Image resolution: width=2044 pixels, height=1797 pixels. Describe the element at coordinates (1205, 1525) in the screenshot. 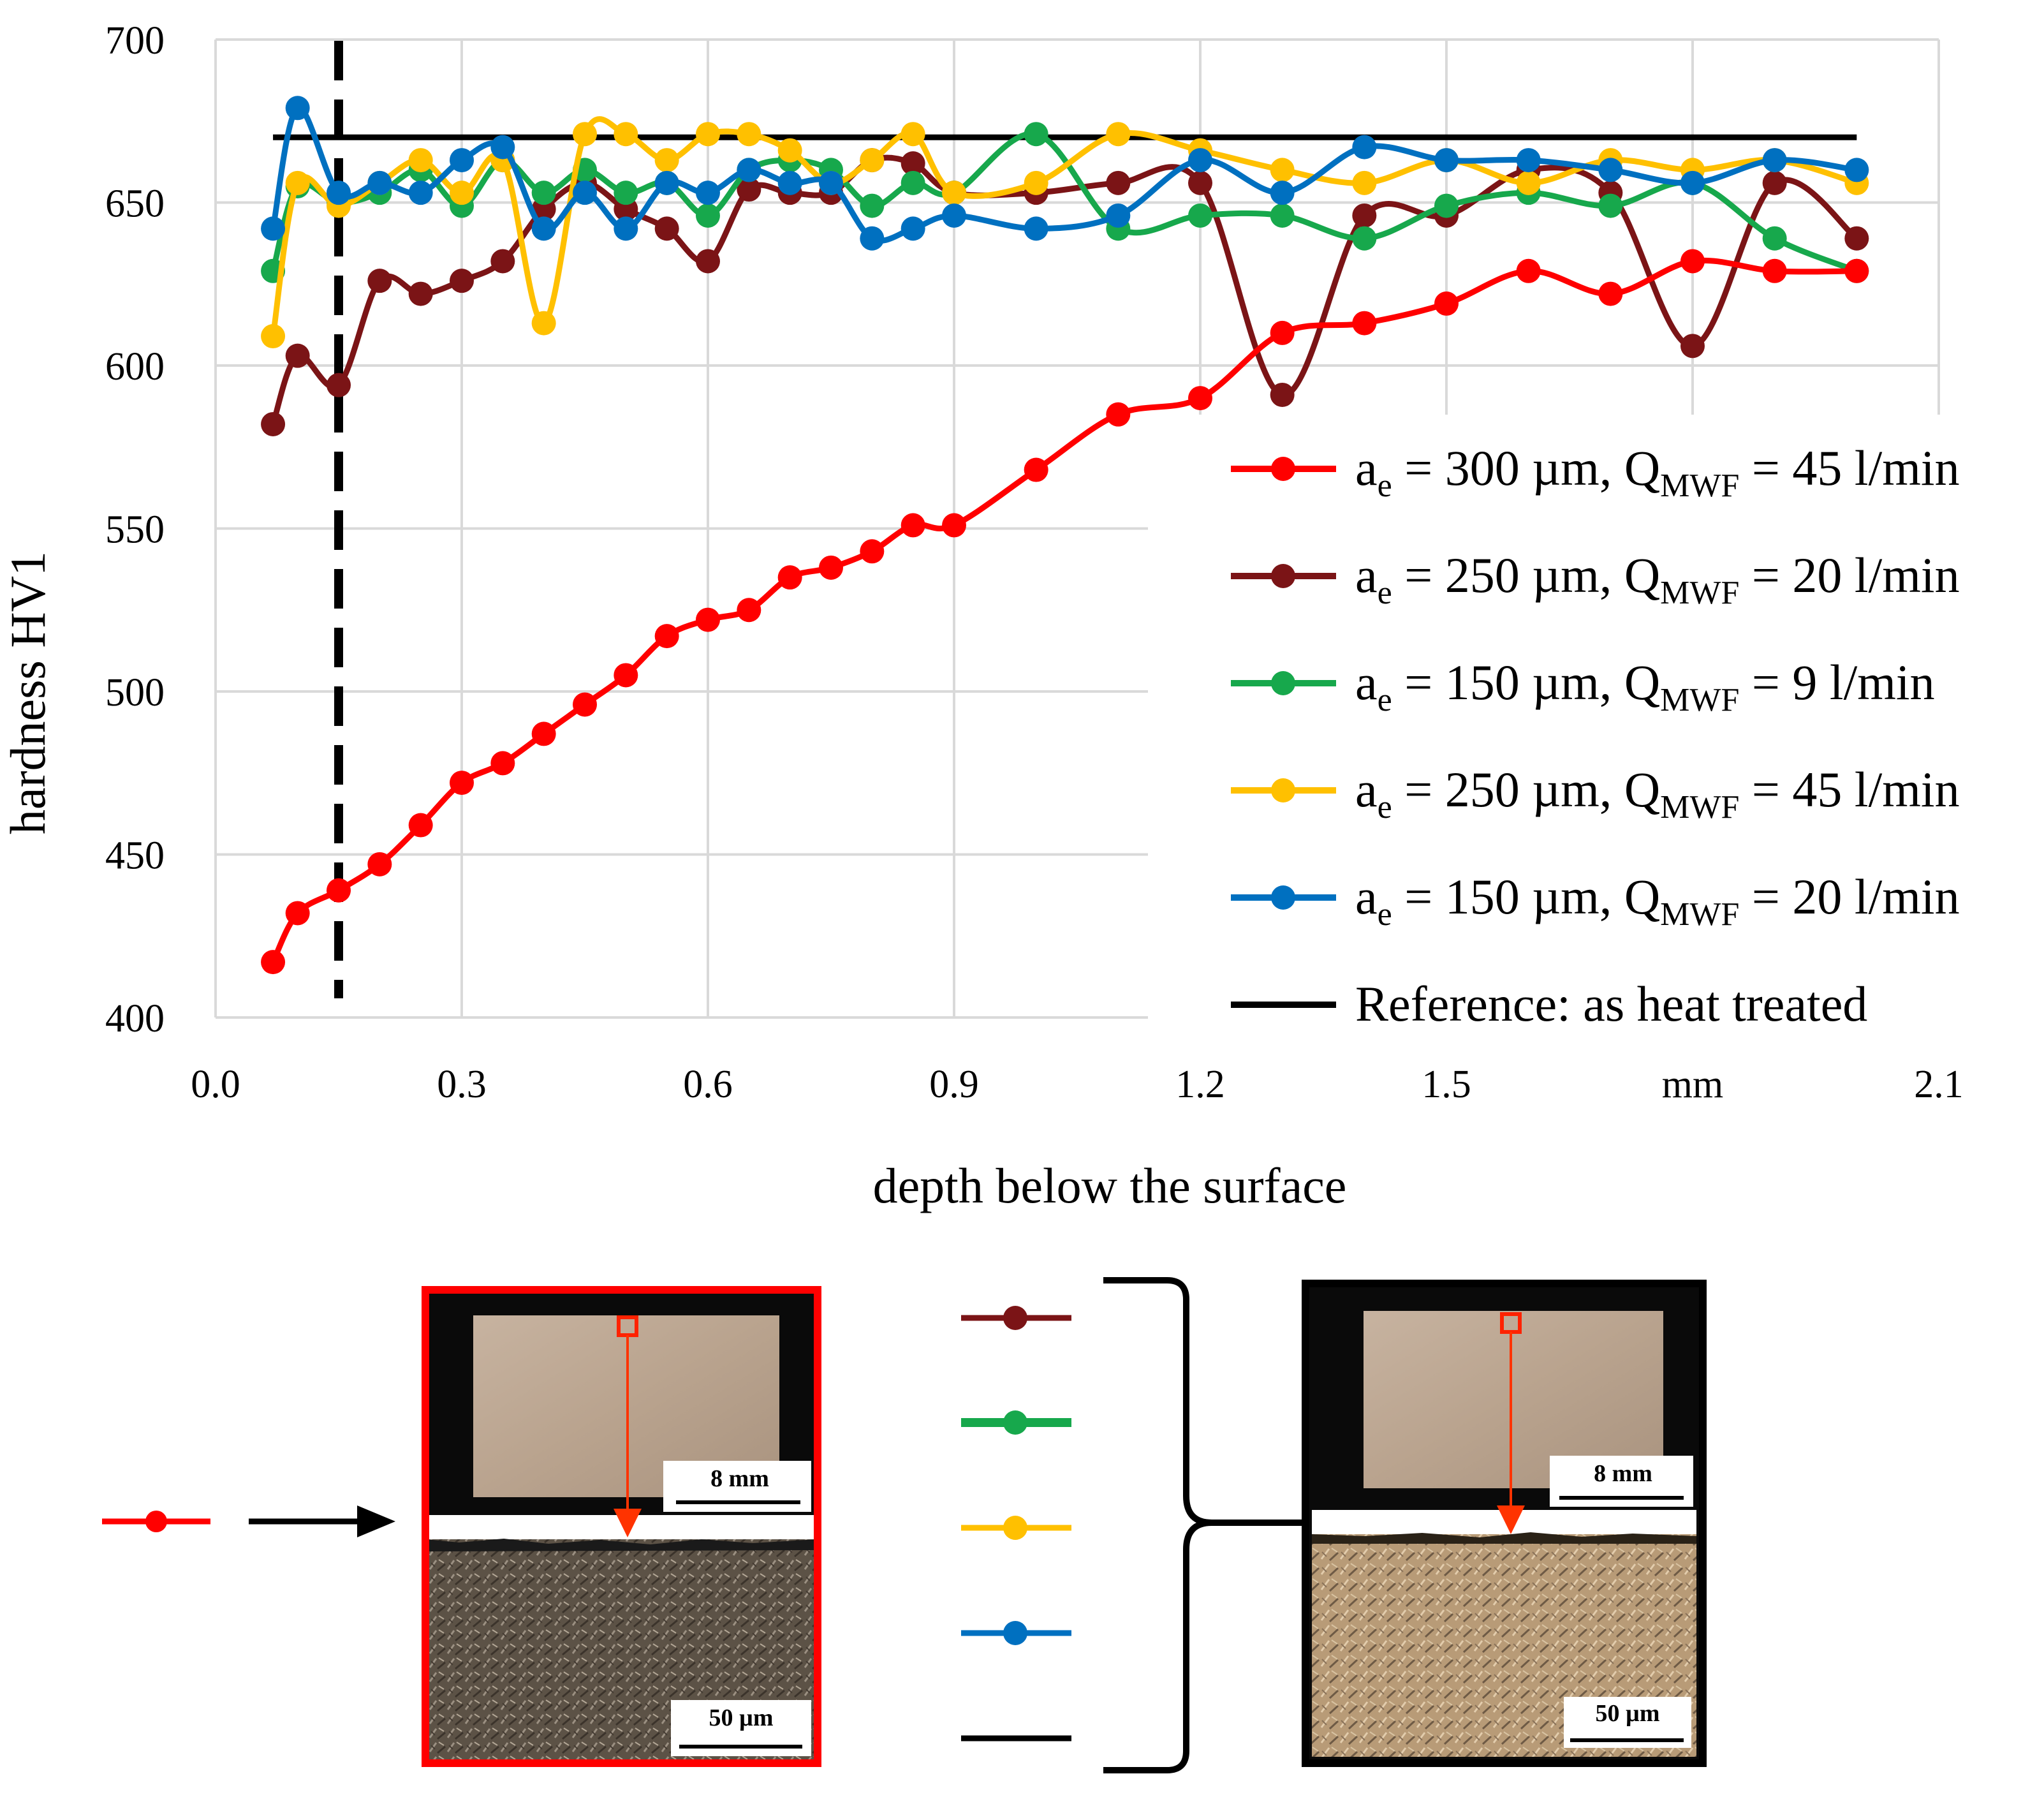

I see `curly-brace` at that location.